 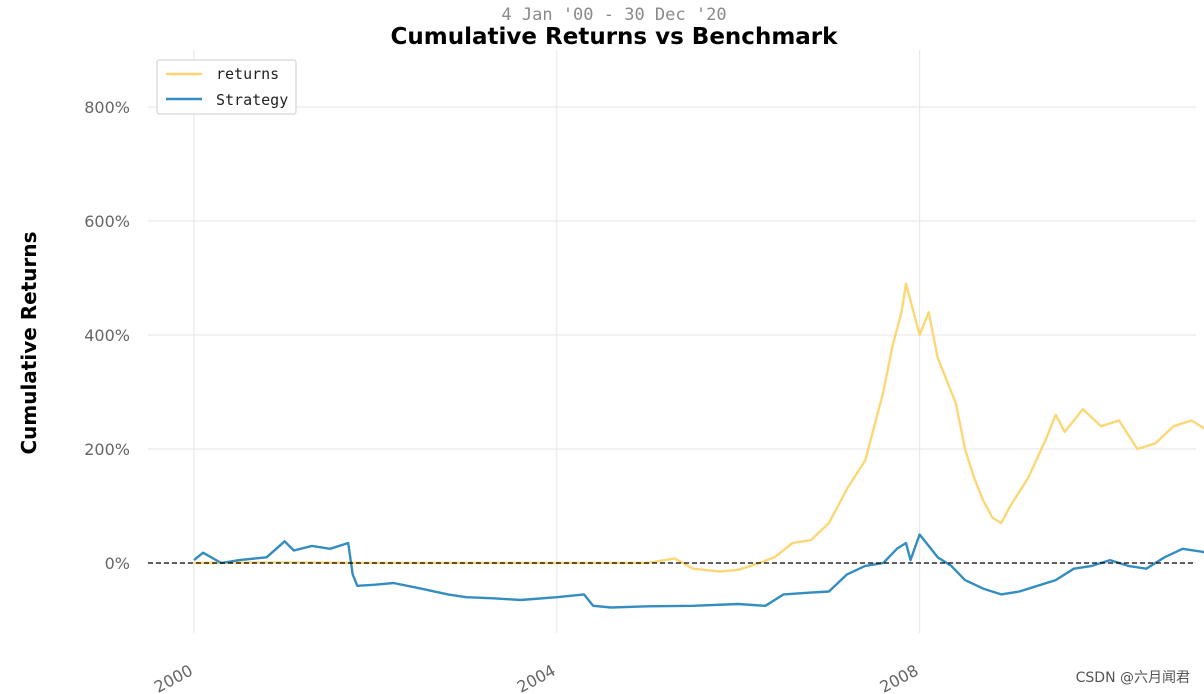 What do you see at coordinates (107, 107) in the screenshot?
I see `y-tick-label-4: 800%` at bounding box center [107, 107].